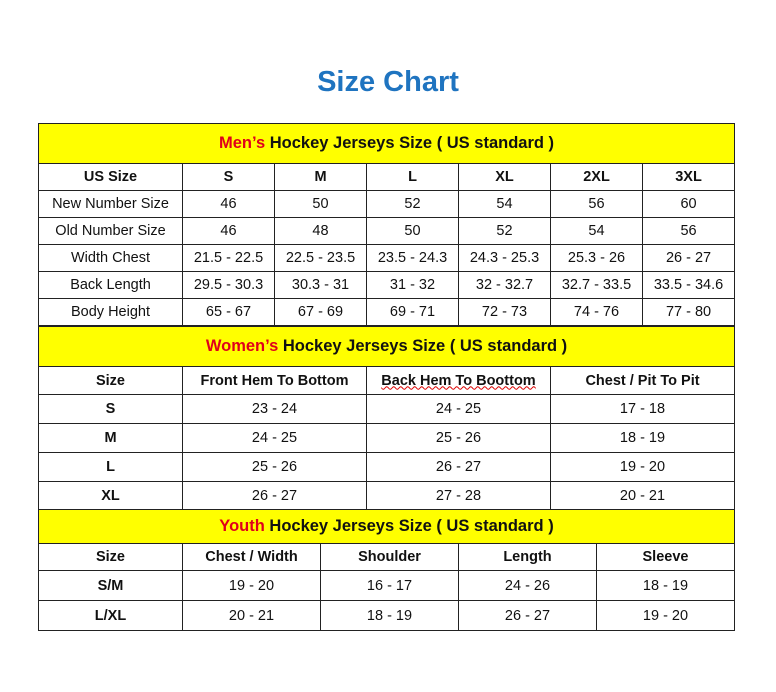 The height and width of the screenshot is (692, 776). I want to click on table-row: L/XL 20 - 21 18 - 19 26 - 27 19 - 20, so click(387, 615).